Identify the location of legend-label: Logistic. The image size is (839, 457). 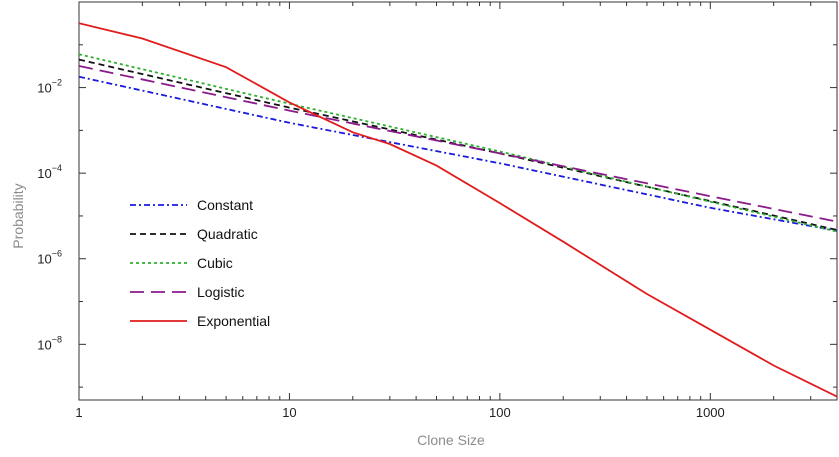
(220, 292).